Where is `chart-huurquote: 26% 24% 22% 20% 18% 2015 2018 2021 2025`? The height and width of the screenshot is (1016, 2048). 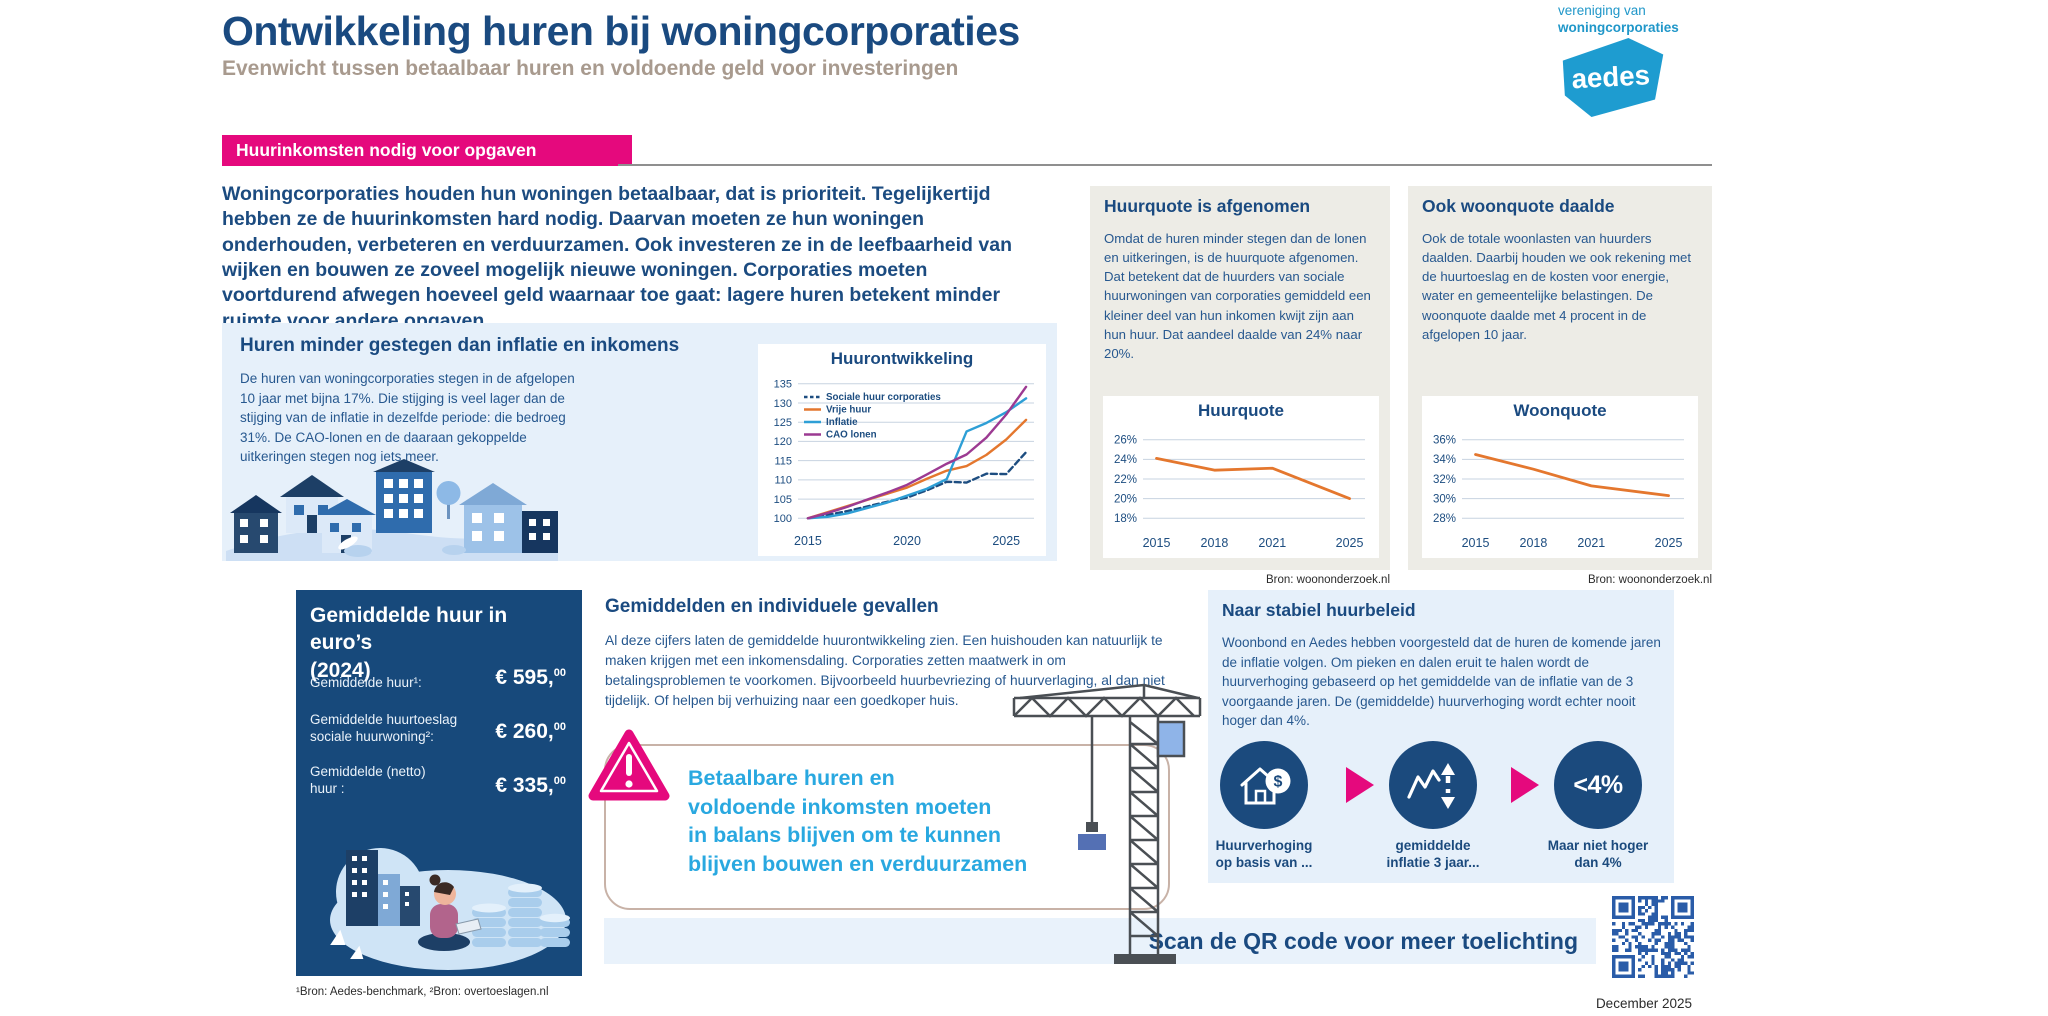
chart-huurquote: 26% 24% 22% 20% 18% 2015 2018 2021 2025 is located at coordinates (1241, 477).